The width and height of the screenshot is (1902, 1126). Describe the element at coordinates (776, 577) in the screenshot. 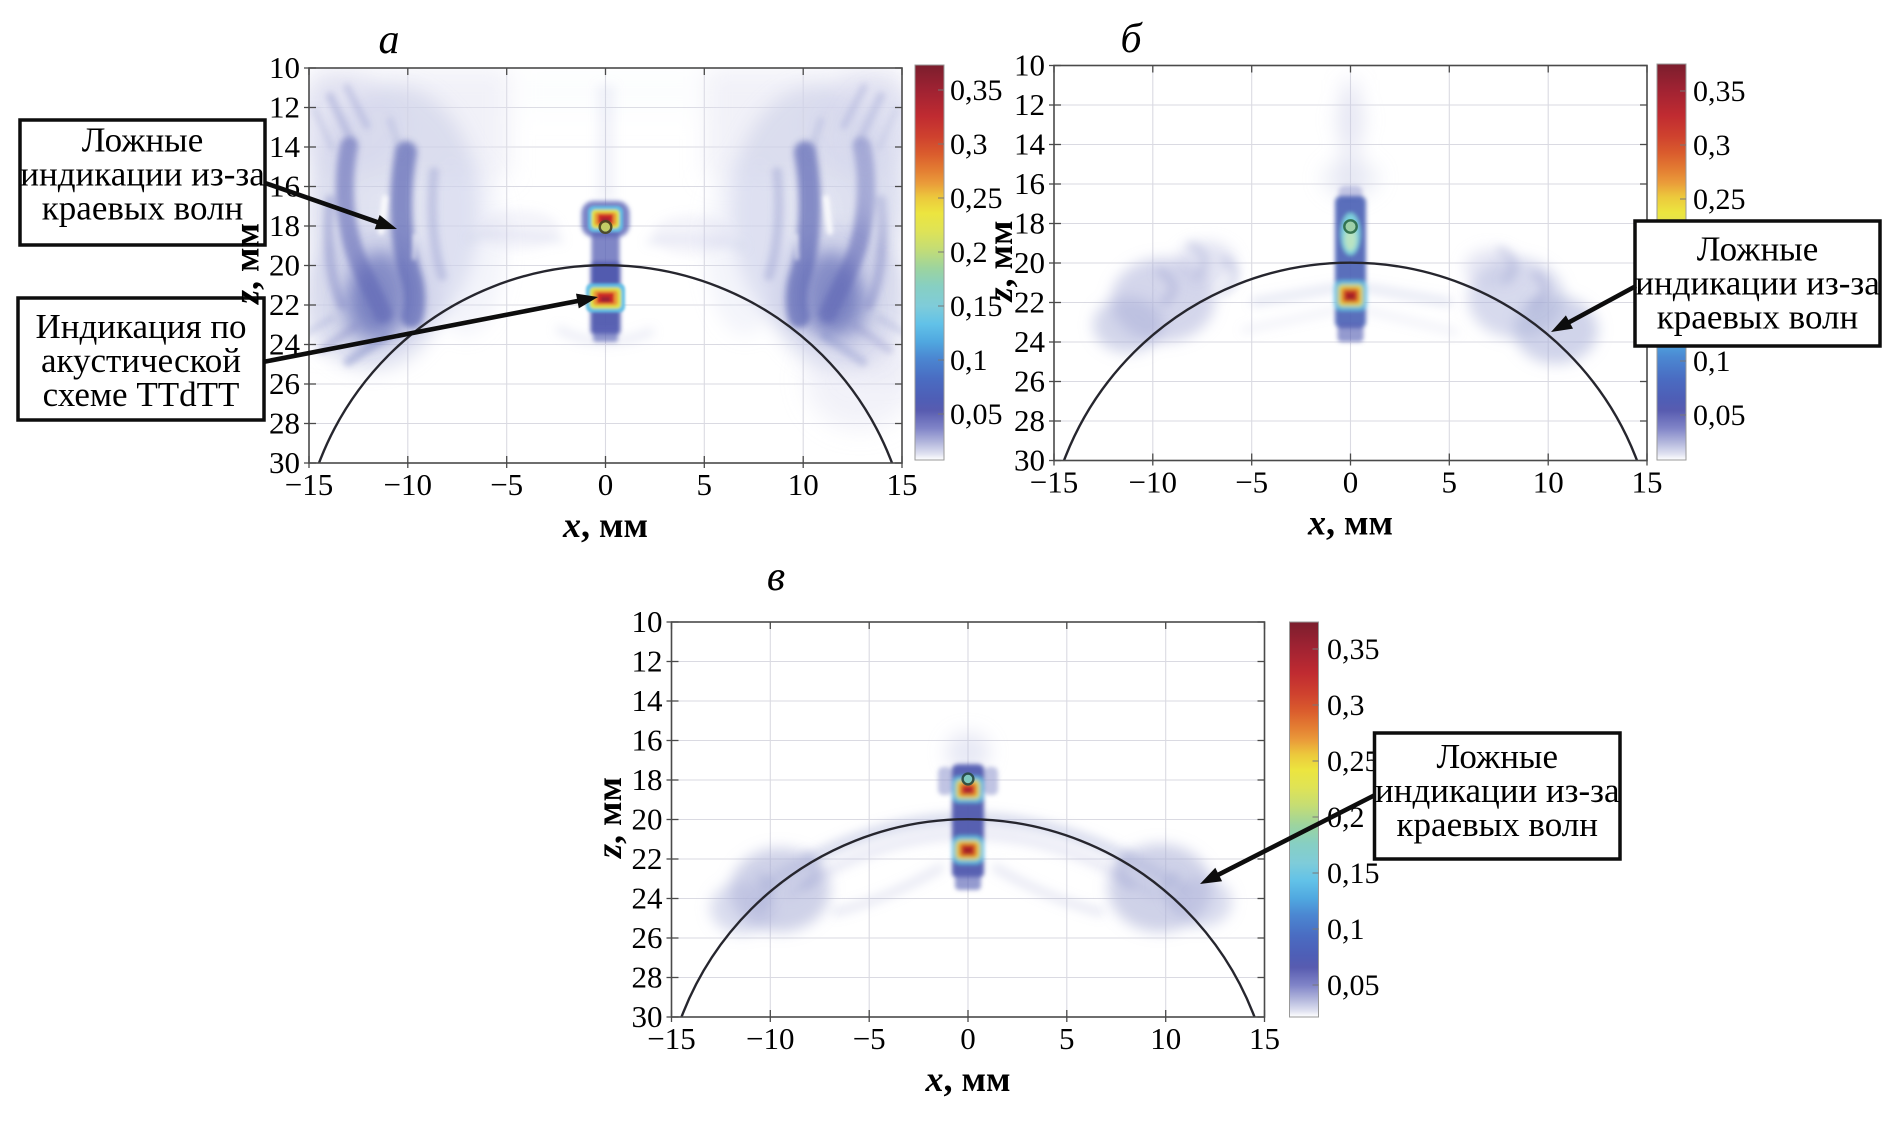

I see `svg-text: в` at that location.